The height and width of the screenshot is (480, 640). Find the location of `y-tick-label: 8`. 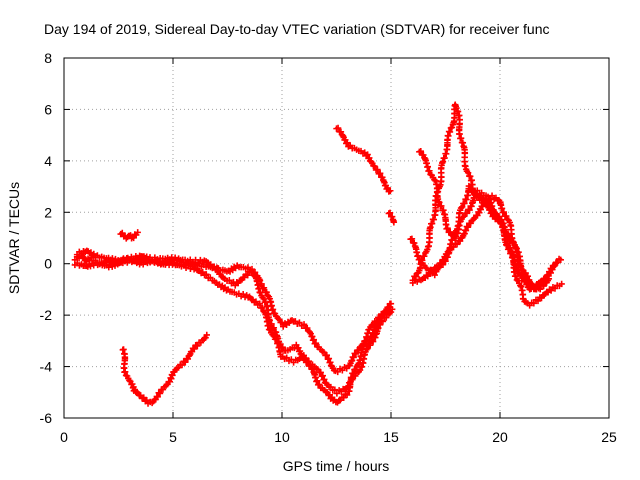

y-tick-label: 8 is located at coordinates (48, 58).